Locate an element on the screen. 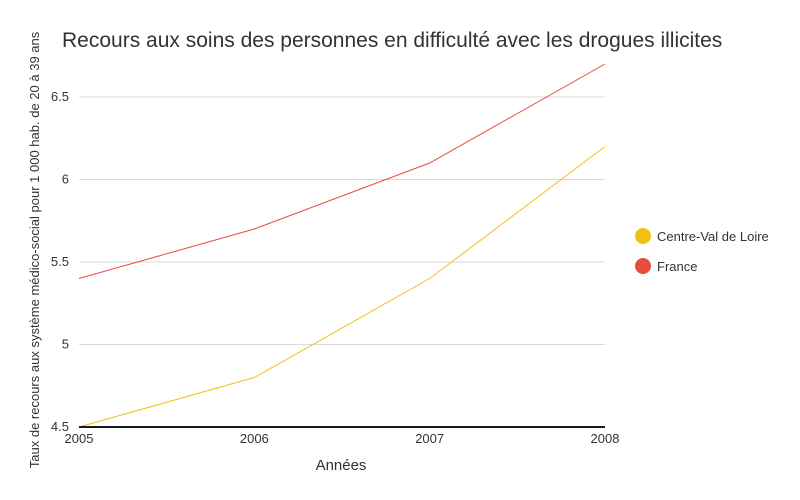  x-axis-title: Années is located at coordinates (341, 465).